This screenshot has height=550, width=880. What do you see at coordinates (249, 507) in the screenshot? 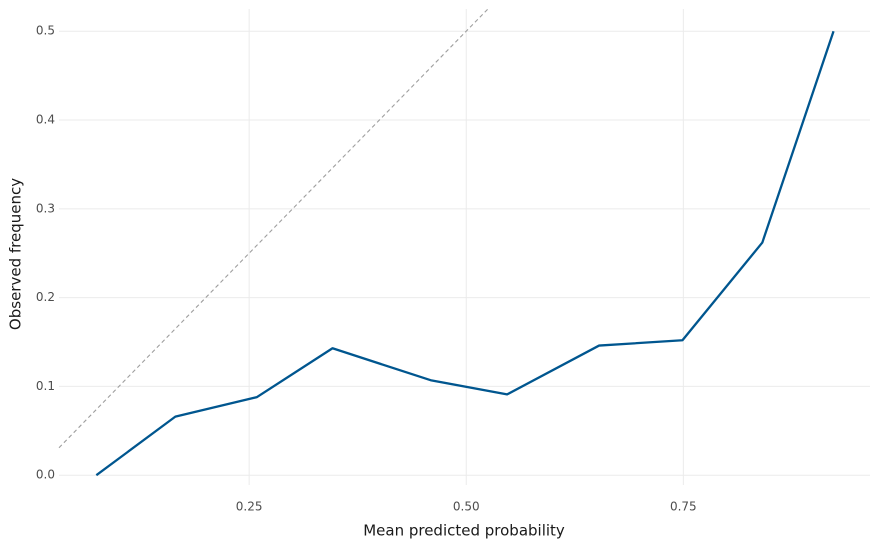
I see `x-tick-label: 0.25` at bounding box center [249, 507].